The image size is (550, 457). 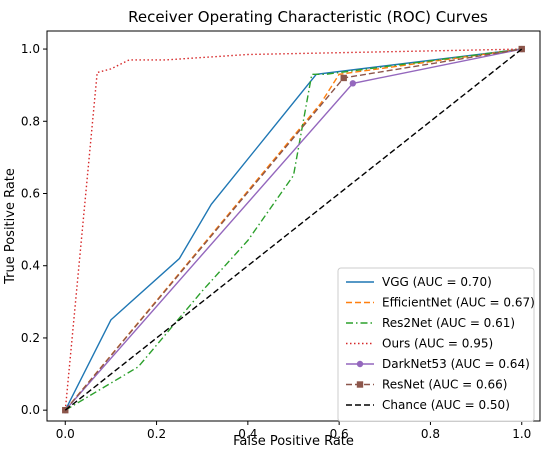 What do you see at coordinates (360, 364) in the screenshot?
I see `legend-marker-darknet53` at bounding box center [360, 364].